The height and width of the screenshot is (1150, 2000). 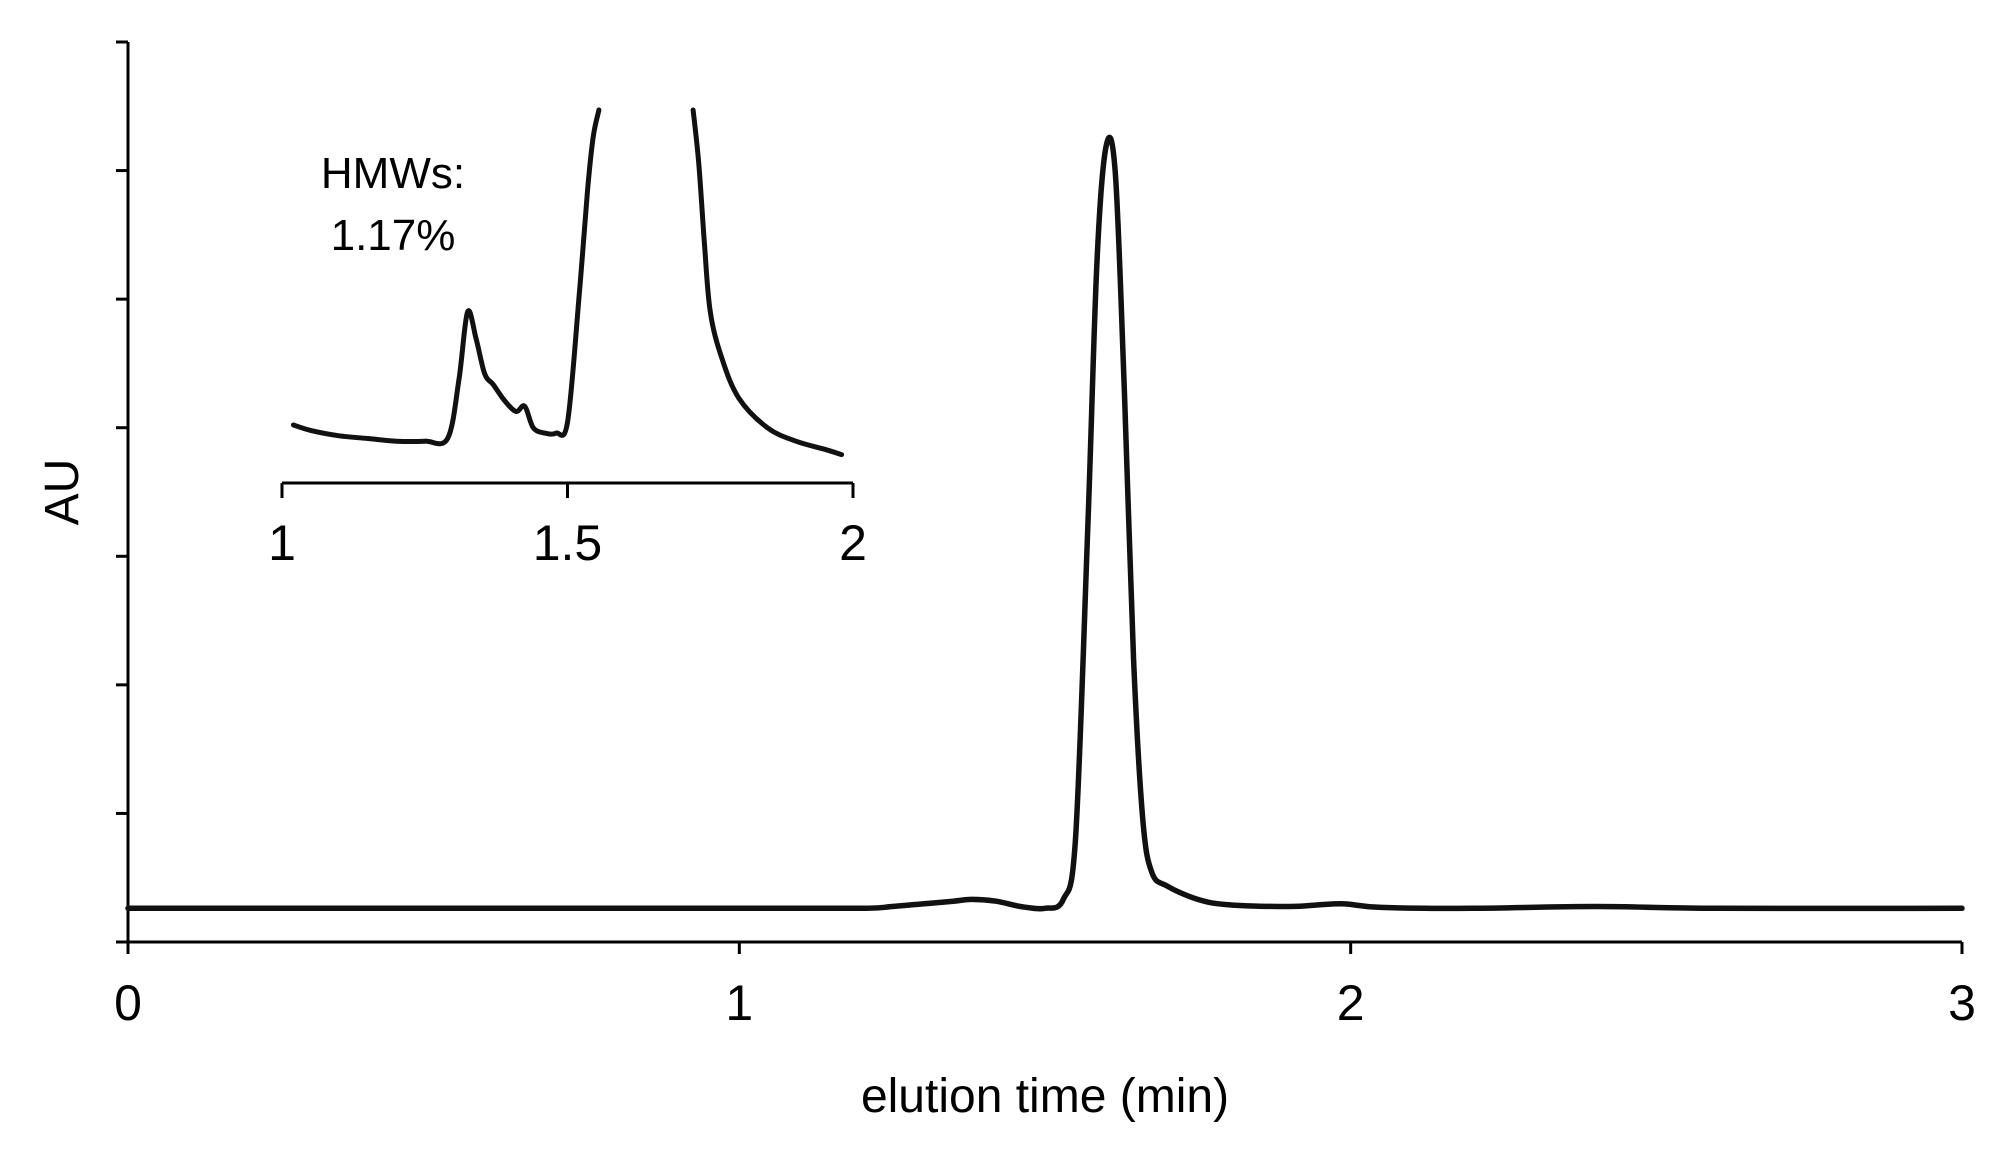 I want to click on main-x-tick-label: 2, so click(x=1351, y=1003).